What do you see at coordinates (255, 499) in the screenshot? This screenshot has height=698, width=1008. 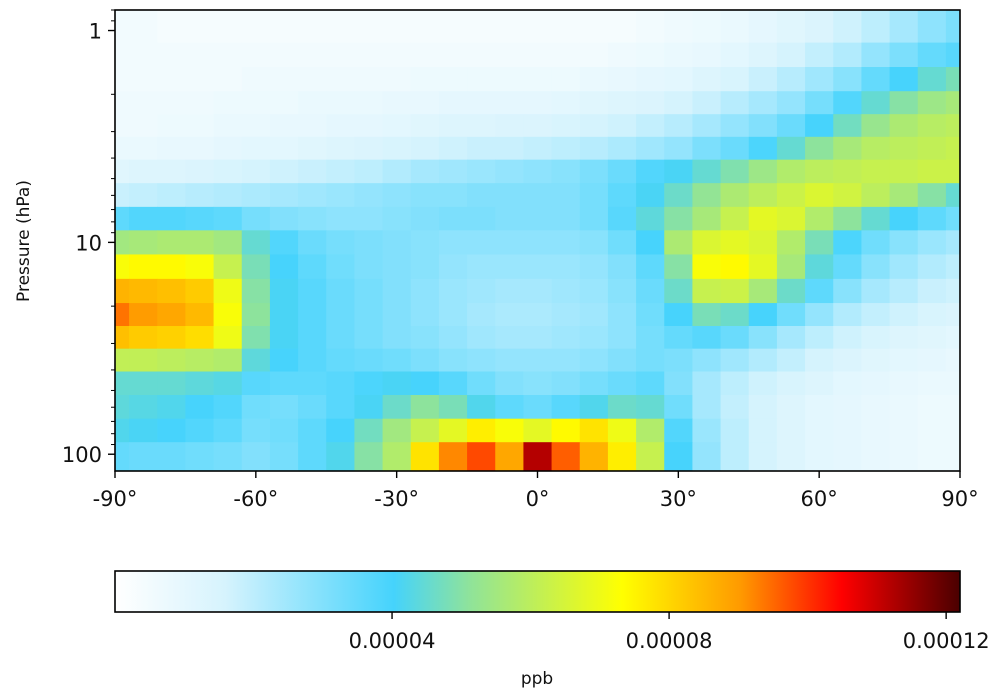 I see `x-tick-label: -60°` at bounding box center [255, 499].